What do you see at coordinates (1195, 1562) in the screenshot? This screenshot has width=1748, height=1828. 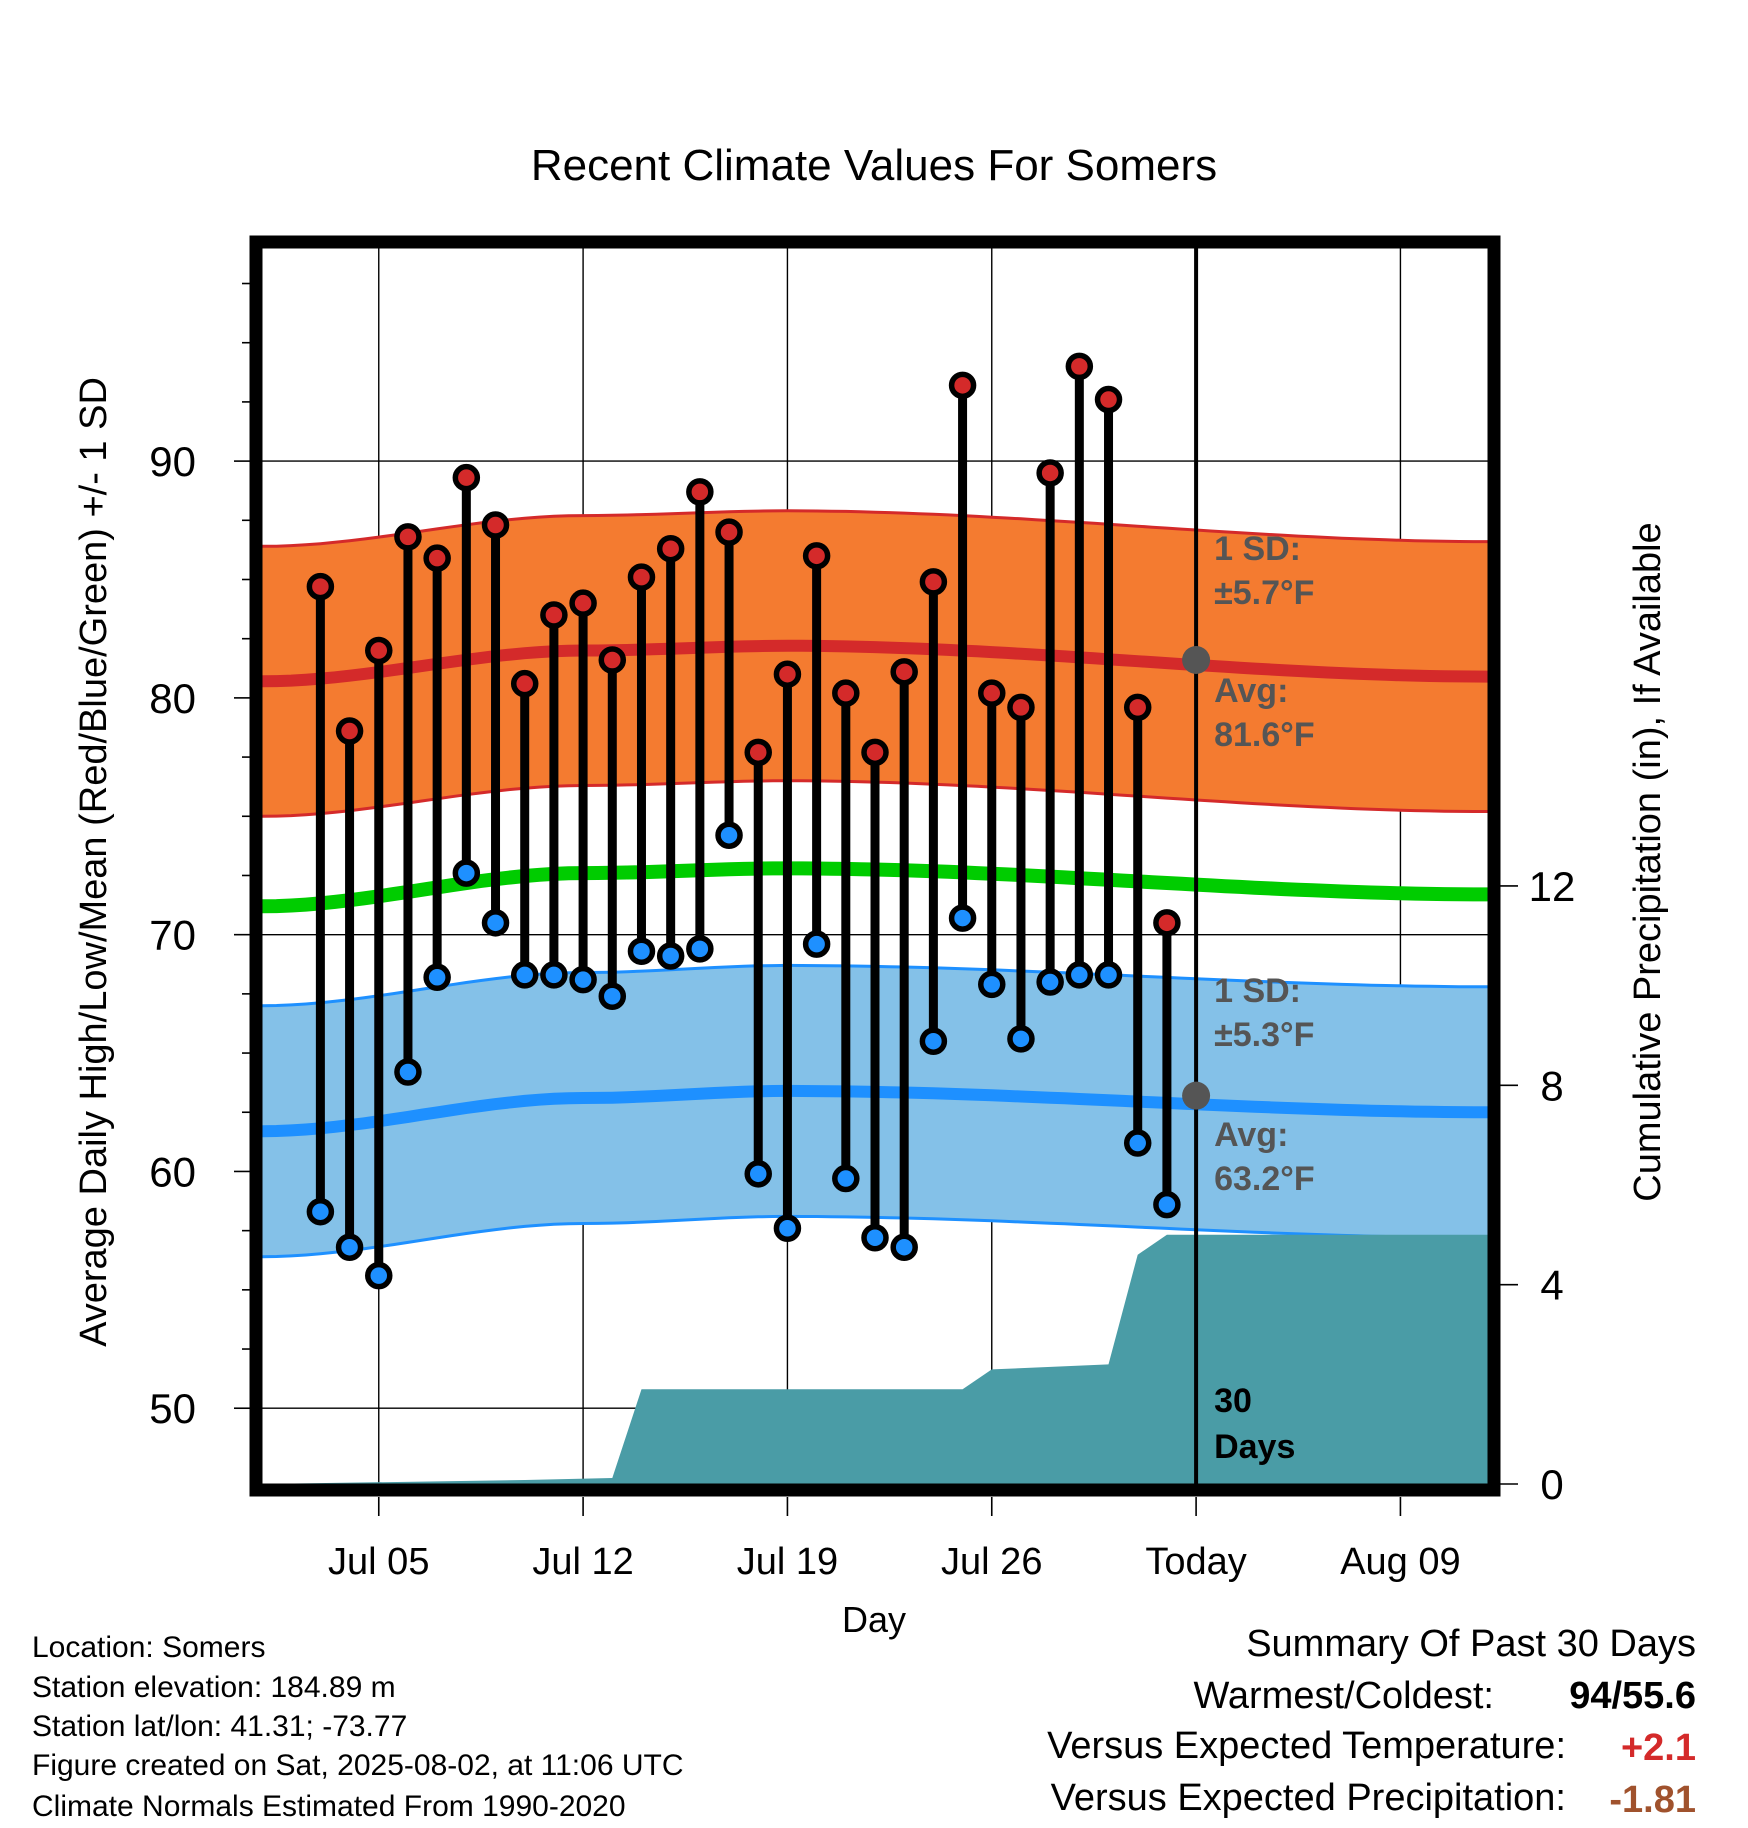 I see `x-tick-label: Today` at bounding box center [1195, 1562].